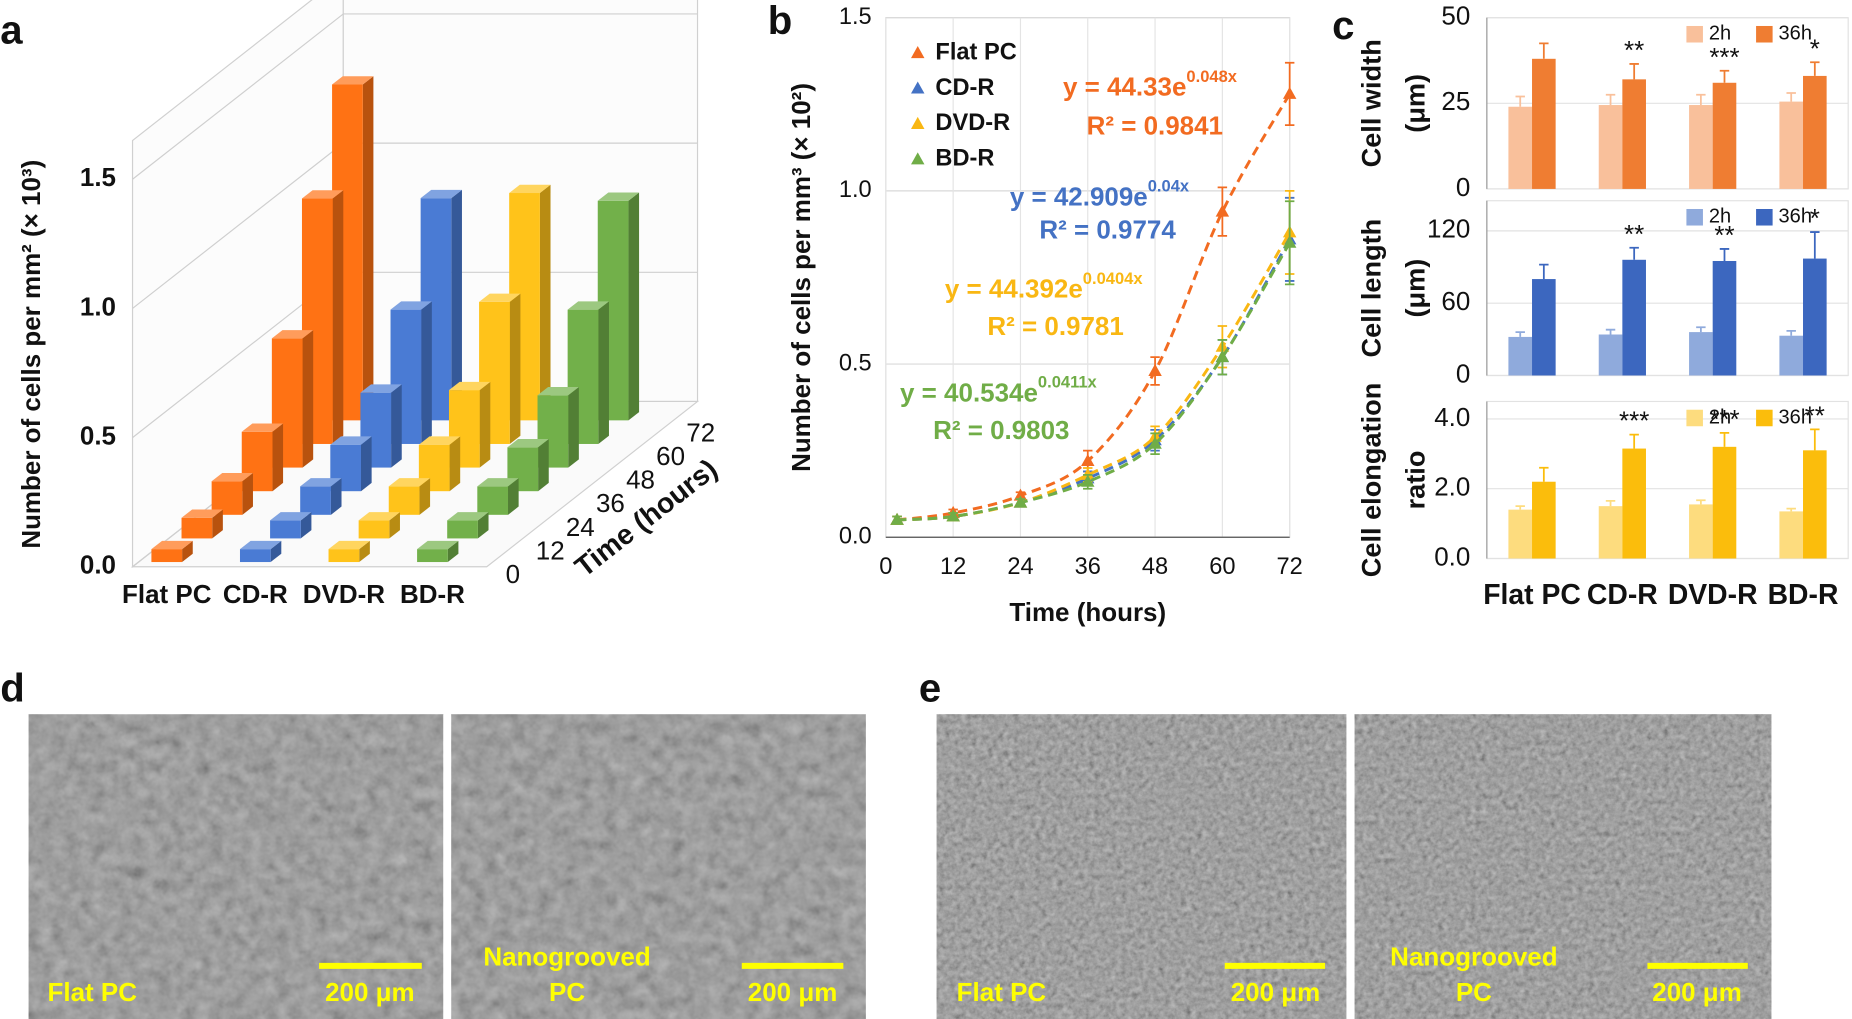 The width and height of the screenshot is (1852, 1019). I want to click on panel-letter: d, so click(12, 687).